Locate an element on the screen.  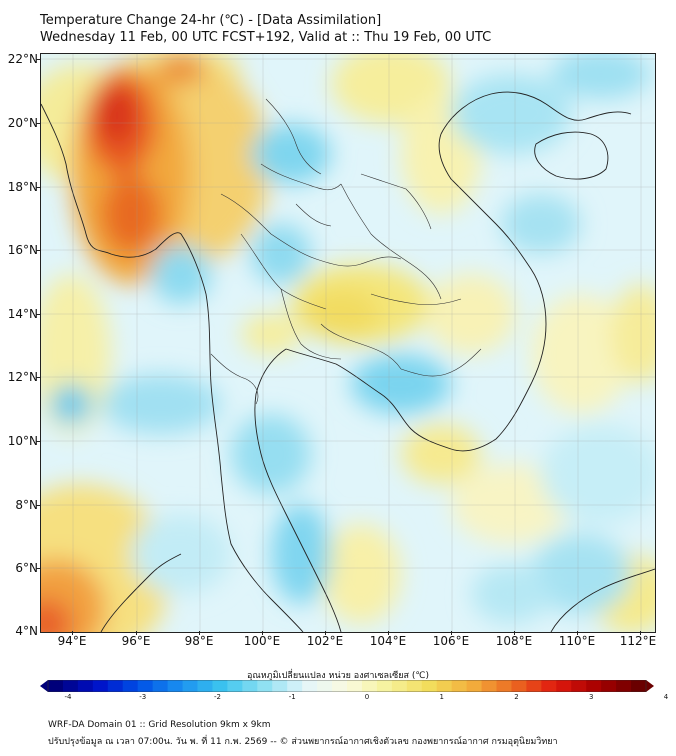
lon-label-108e: 108°E is located at coordinates (514, 641).